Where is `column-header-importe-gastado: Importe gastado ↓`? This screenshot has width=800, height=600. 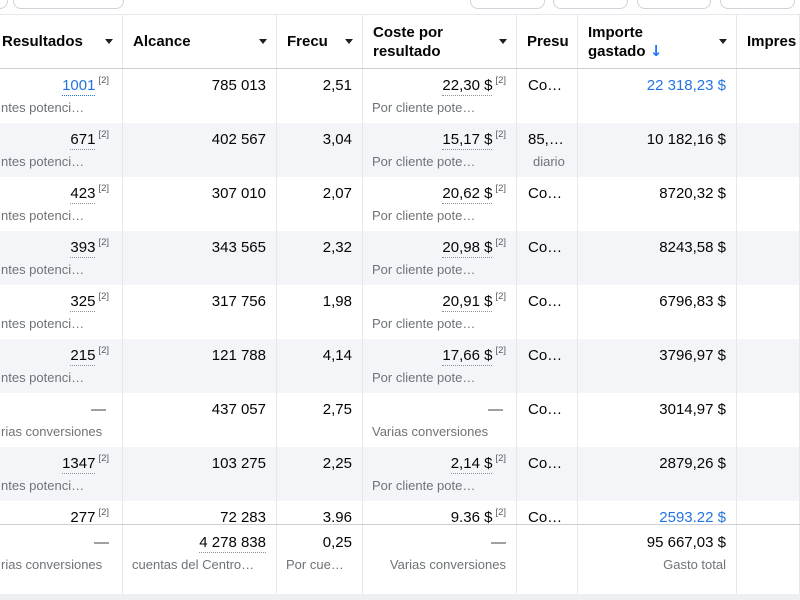
column-header-importe-gastado: Importe gastado ↓ is located at coordinates (657, 41).